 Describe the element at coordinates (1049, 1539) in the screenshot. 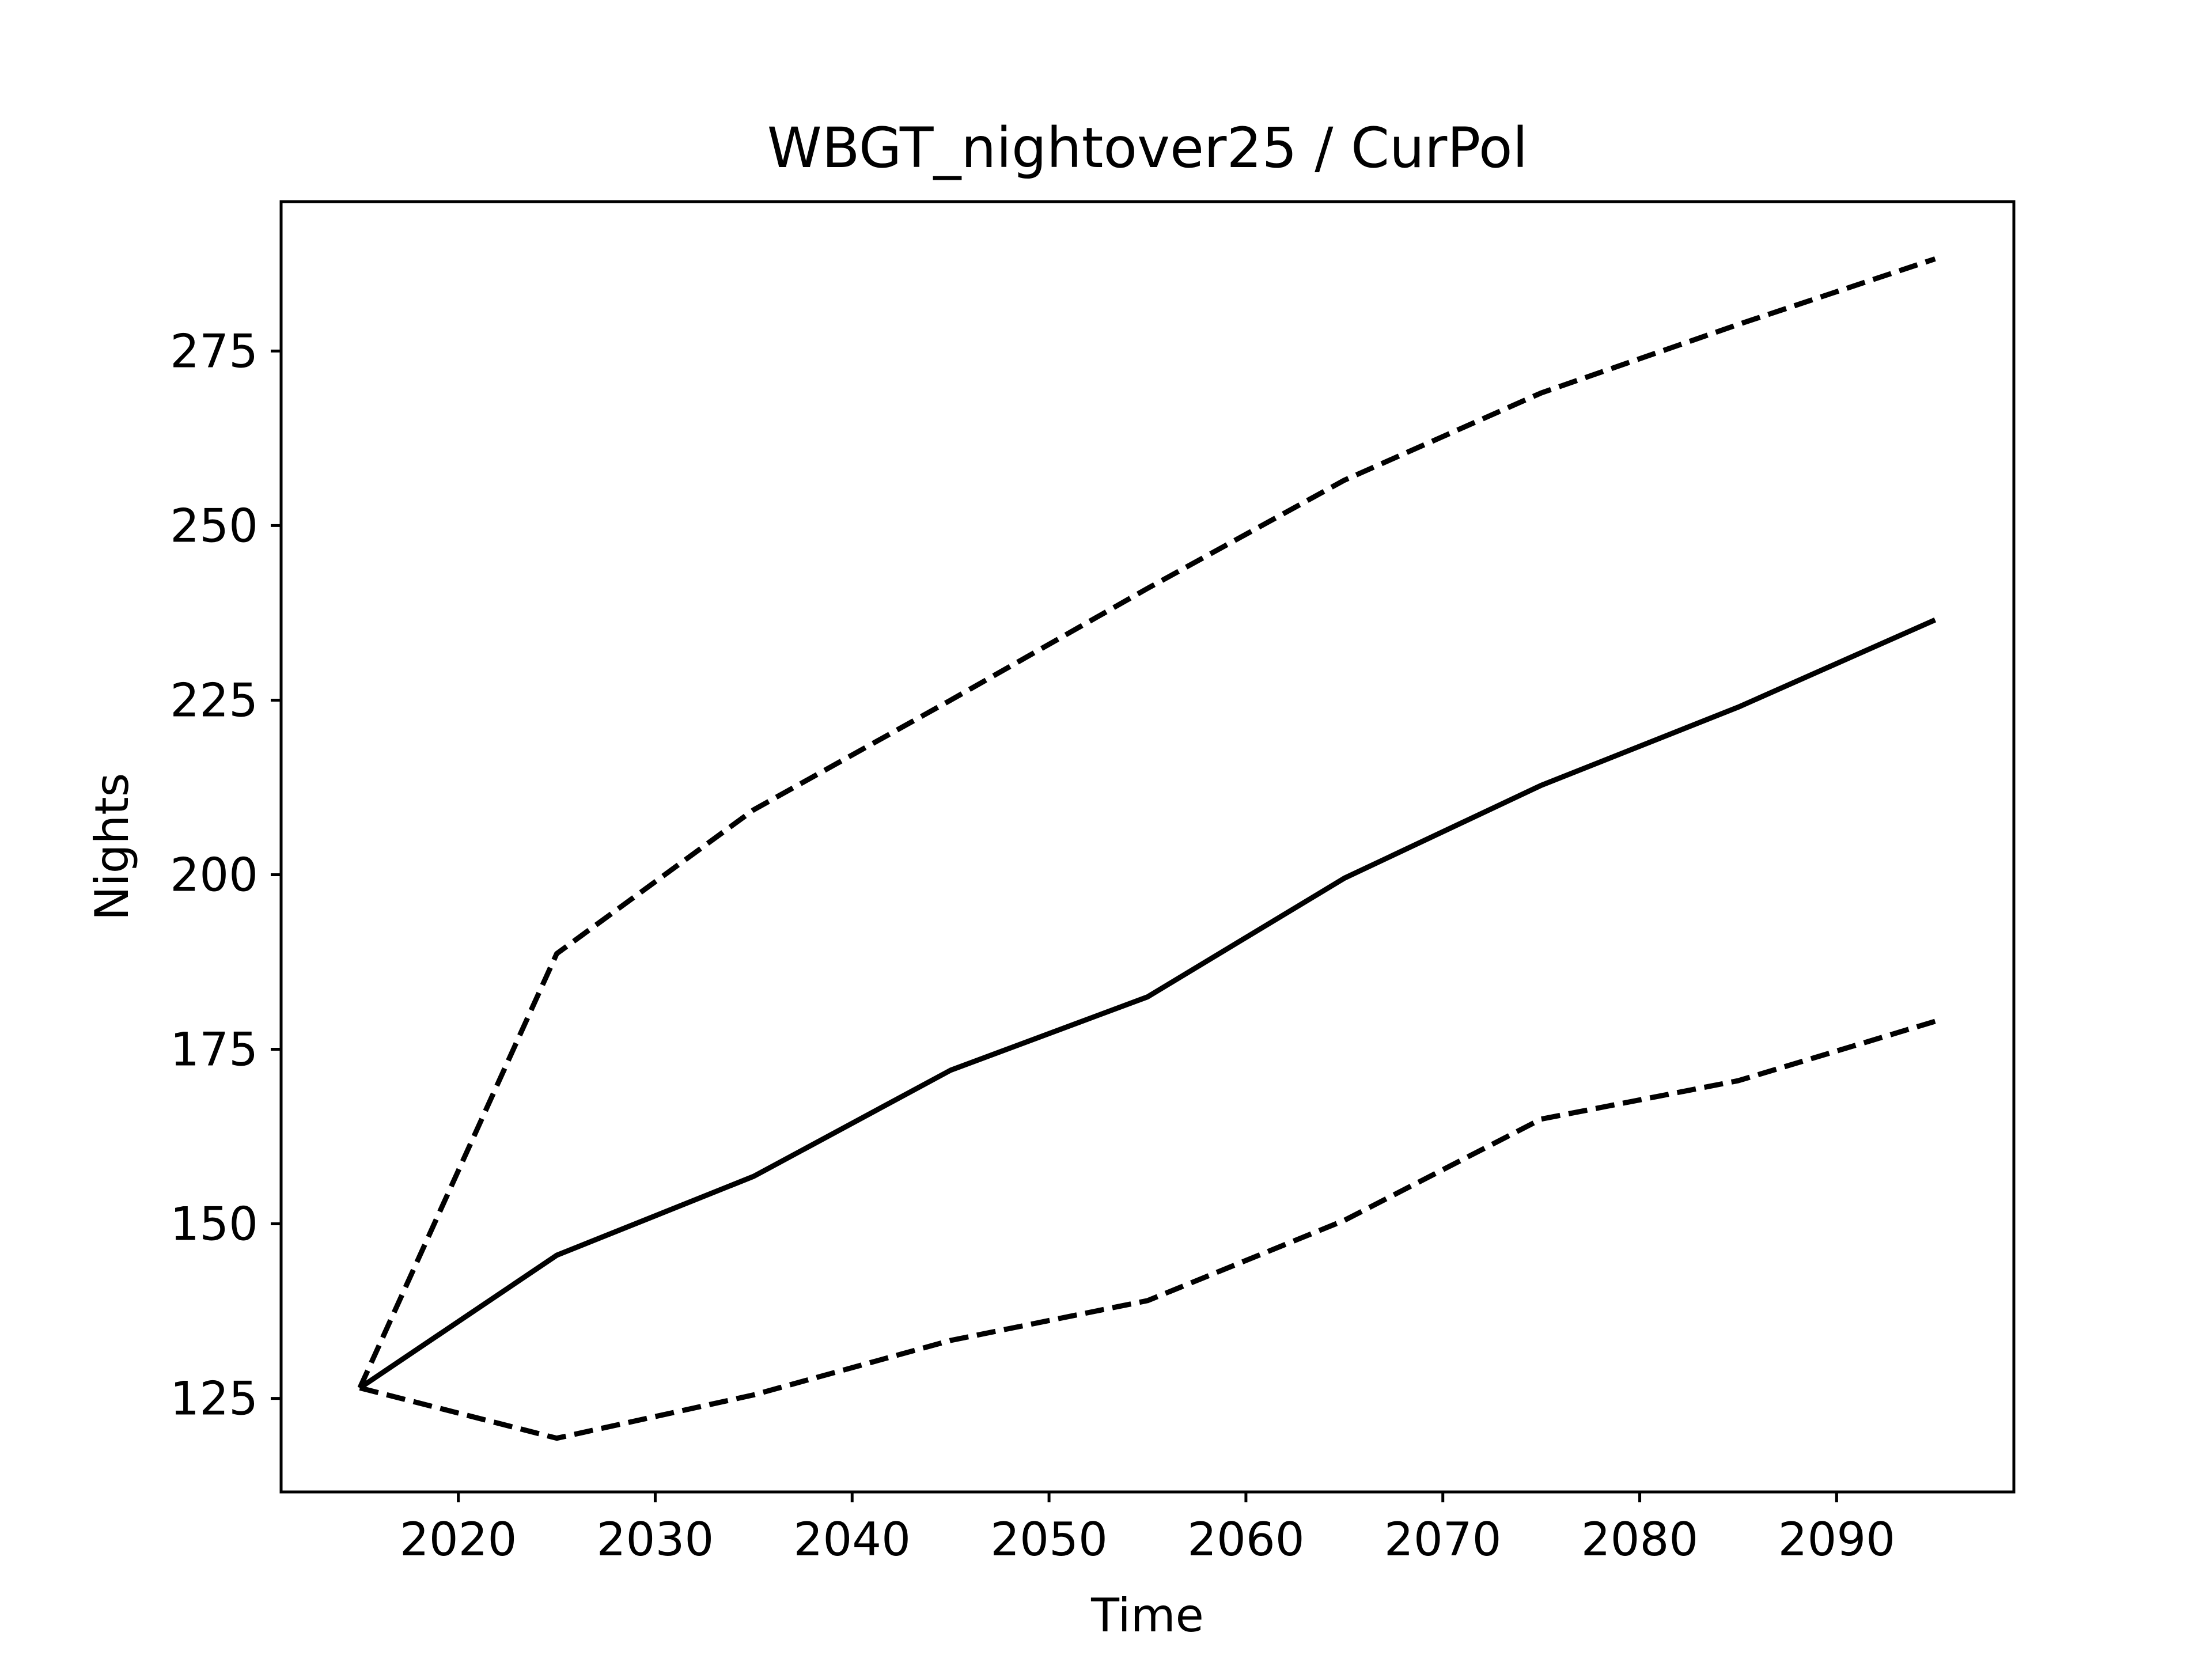

I see `x-tick-label: 2050` at that location.